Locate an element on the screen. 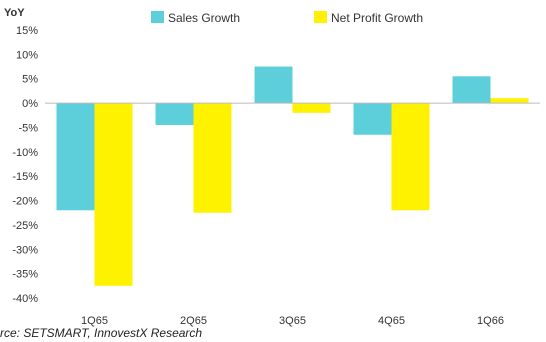 The height and width of the screenshot is (342, 546). y-tick-label: -30% is located at coordinates (25, 250).